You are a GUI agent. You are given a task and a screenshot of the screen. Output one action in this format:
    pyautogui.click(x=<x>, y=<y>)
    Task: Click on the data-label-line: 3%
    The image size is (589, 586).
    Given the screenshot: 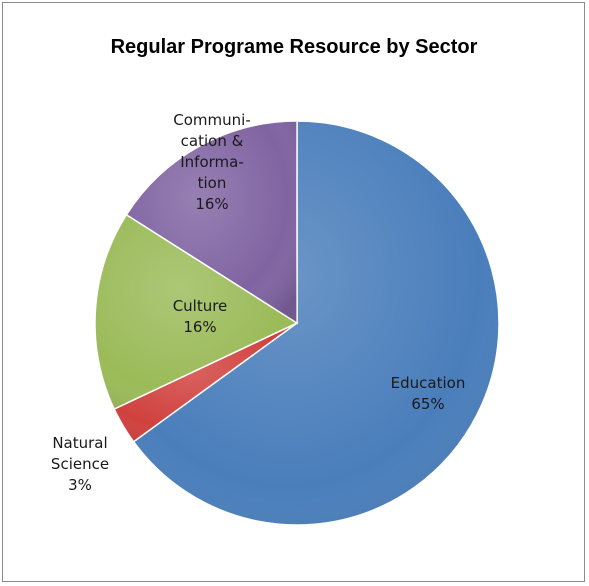 What is the action you would take?
    pyautogui.click(x=80, y=485)
    